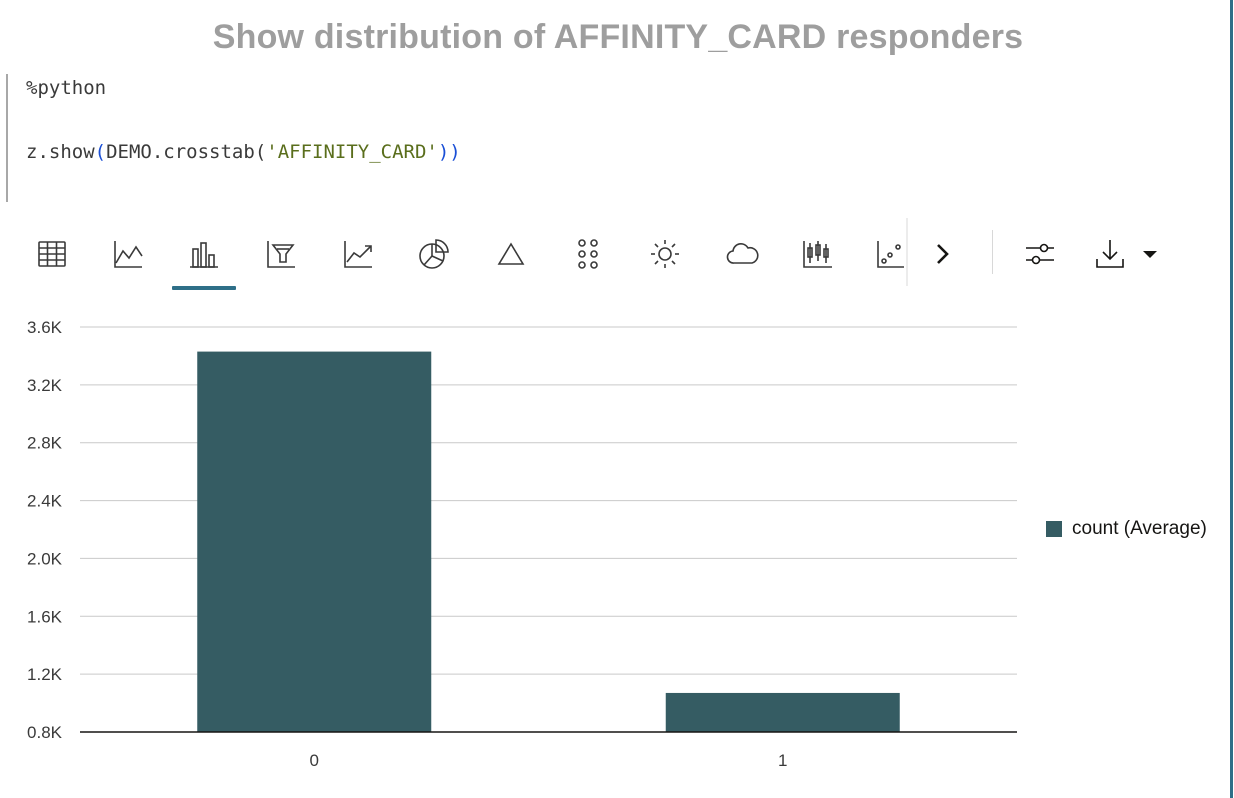 This screenshot has height=798, width=1234. I want to click on y-tick-label: 3.2K, so click(45, 385).